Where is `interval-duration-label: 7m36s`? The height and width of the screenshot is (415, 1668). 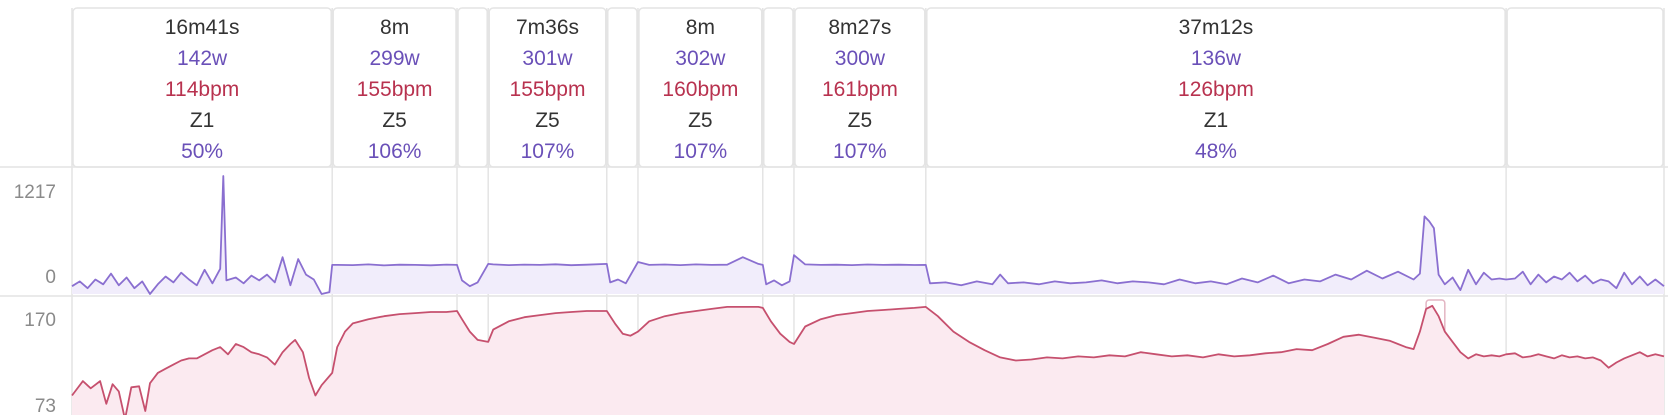
interval-duration-label: 7m36s is located at coordinates (547, 27).